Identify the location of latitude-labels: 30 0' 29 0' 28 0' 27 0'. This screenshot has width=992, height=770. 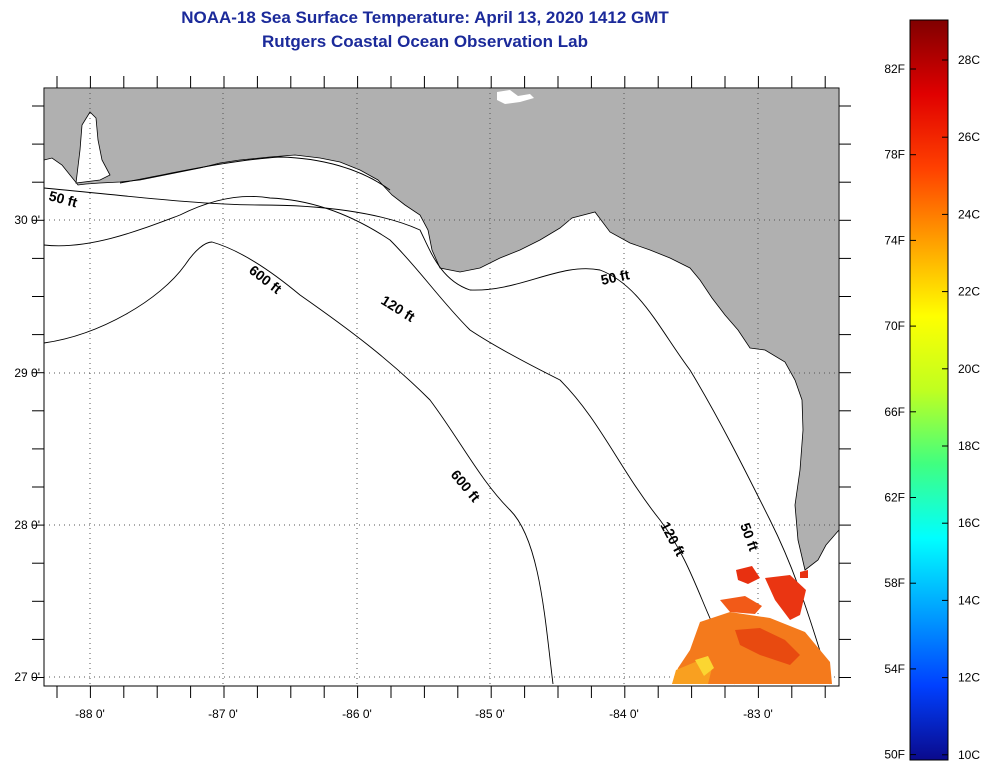
(27, 448).